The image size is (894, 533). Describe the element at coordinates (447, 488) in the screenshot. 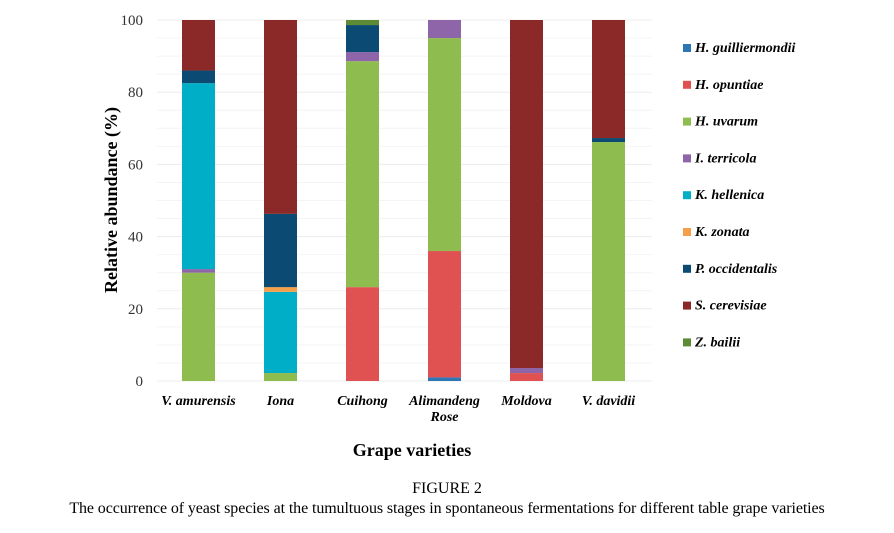

I see `figure-number: FIGURE 2` at that location.